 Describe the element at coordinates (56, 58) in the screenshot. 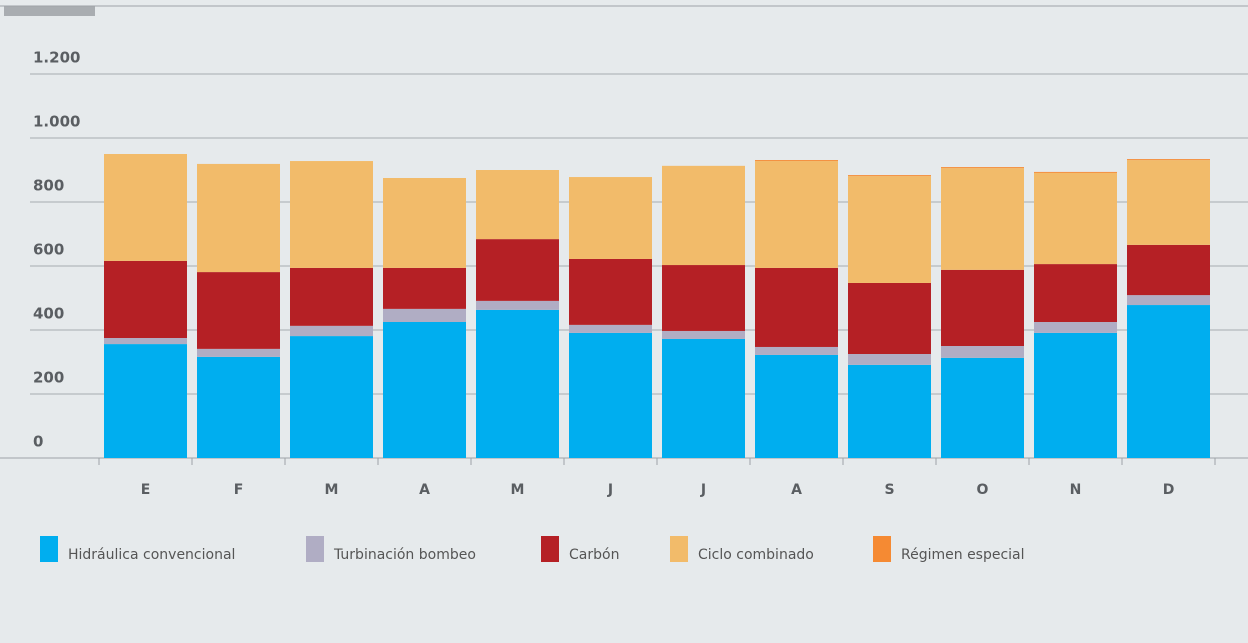

I see `y-tick-label: 1.200` at that location.